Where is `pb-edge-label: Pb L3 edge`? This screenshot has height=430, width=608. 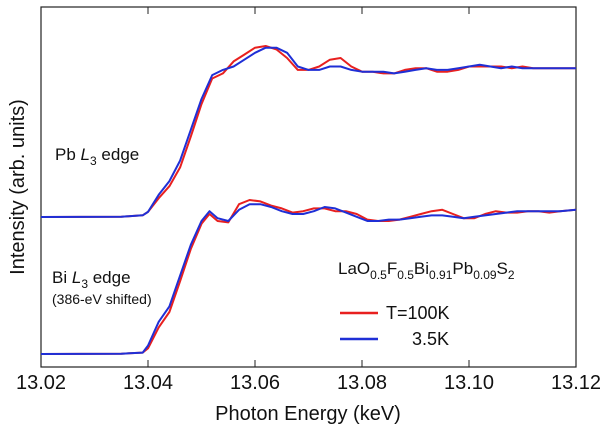
pb-edge-label: Pb L3 edge is located at coordinates (97, 156).